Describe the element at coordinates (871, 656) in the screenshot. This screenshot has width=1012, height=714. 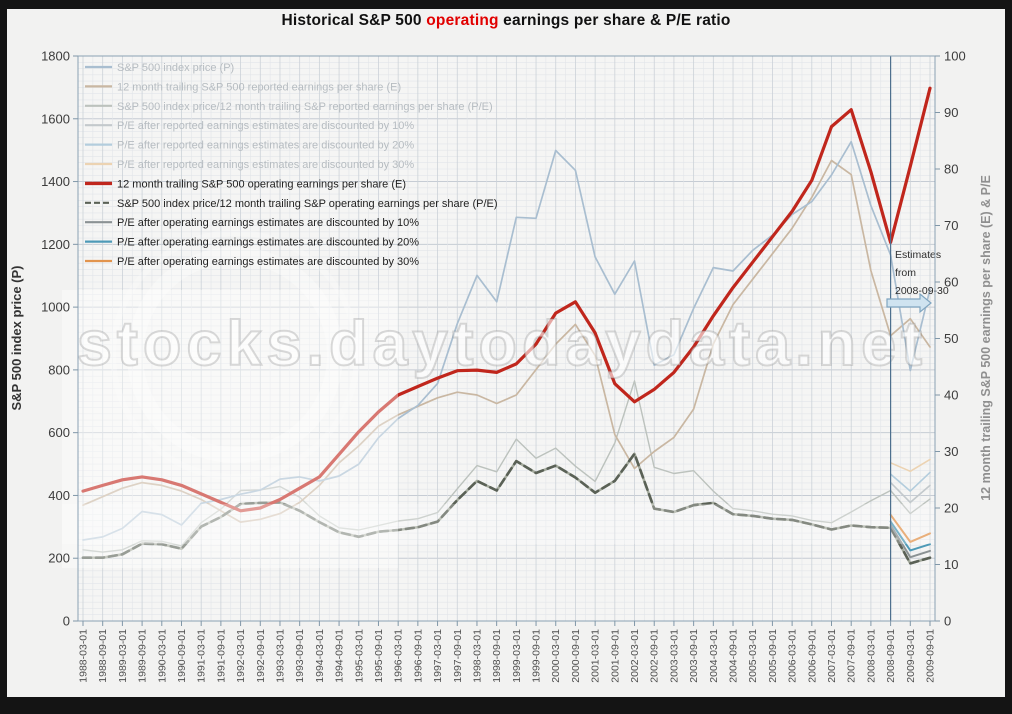
I see `svg-text: 2008-03-01` at that location.